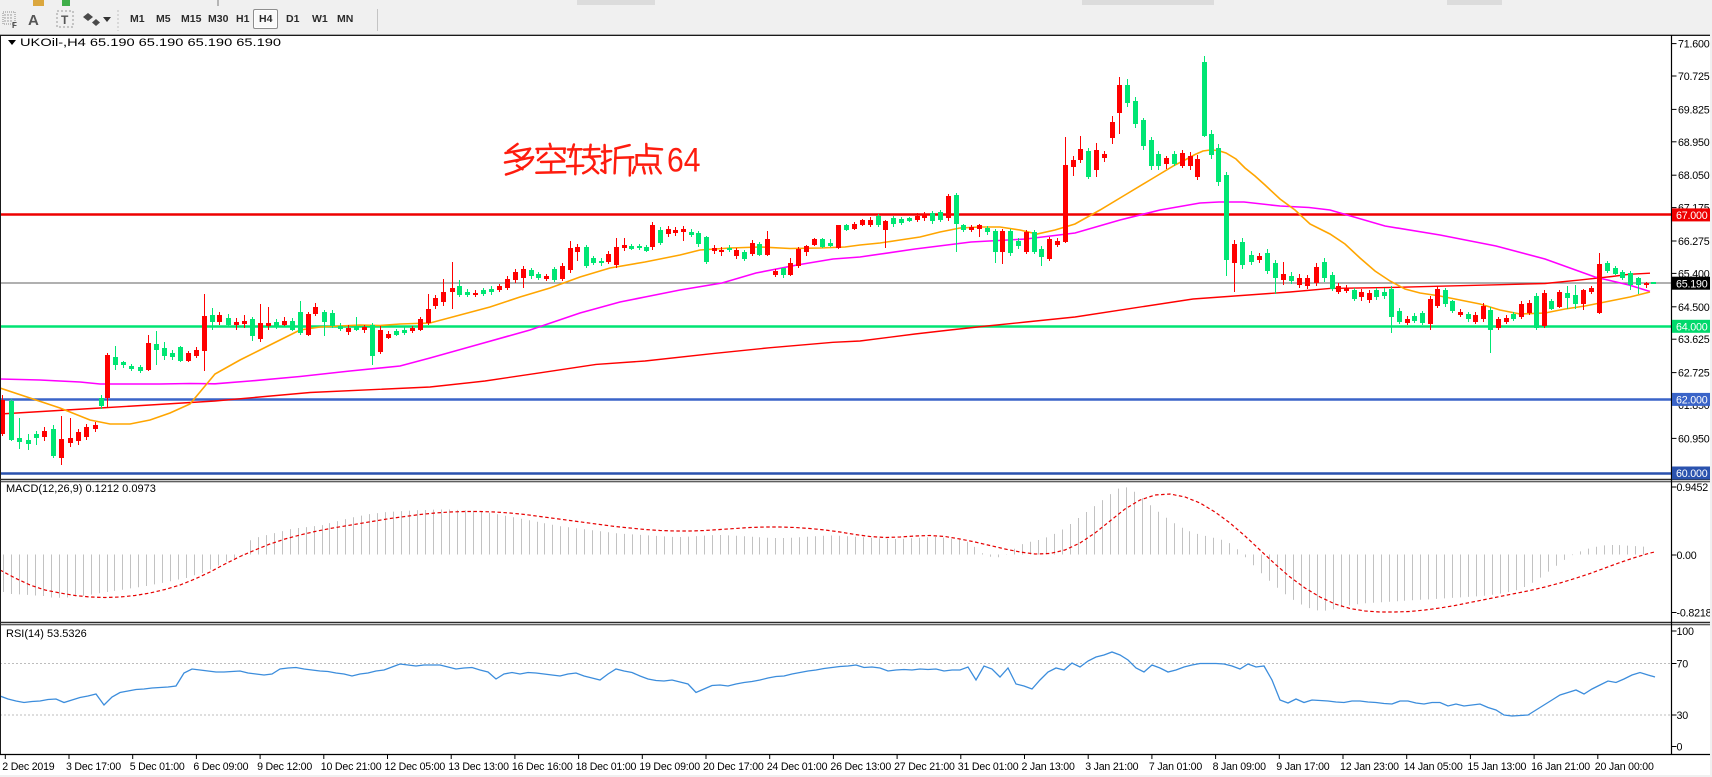 This screenshot has width=1712, height=777. Describe the element at coordinates (1693, 488) in the screenshot. I see `svg-text: 0.9452` at that location.